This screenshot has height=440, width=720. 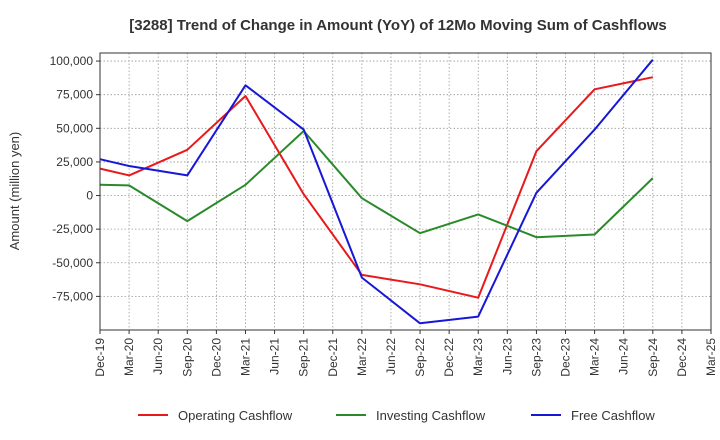 I want to click on x-tick-label: Jun-21, so click(x=275, y=356).